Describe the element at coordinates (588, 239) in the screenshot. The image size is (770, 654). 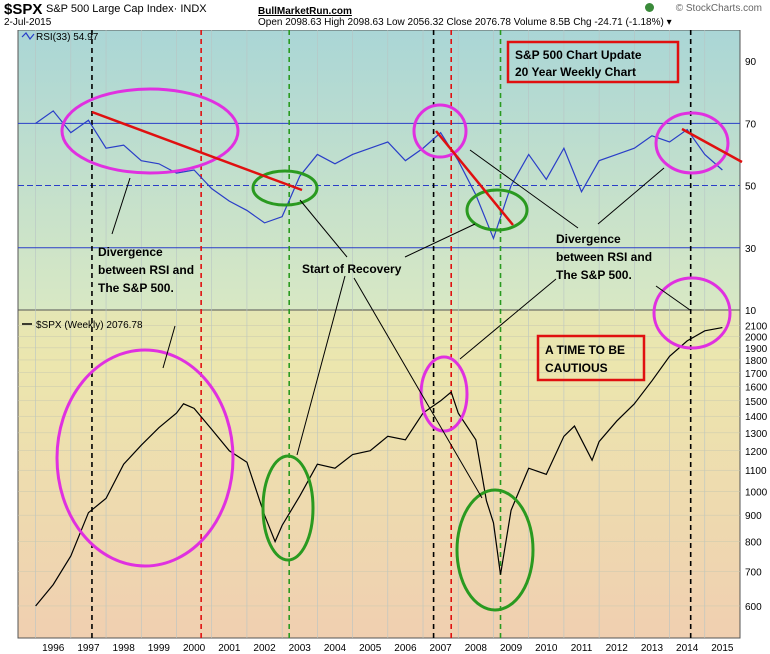
I see `divergence-right-line-1: Divergence` at that location.